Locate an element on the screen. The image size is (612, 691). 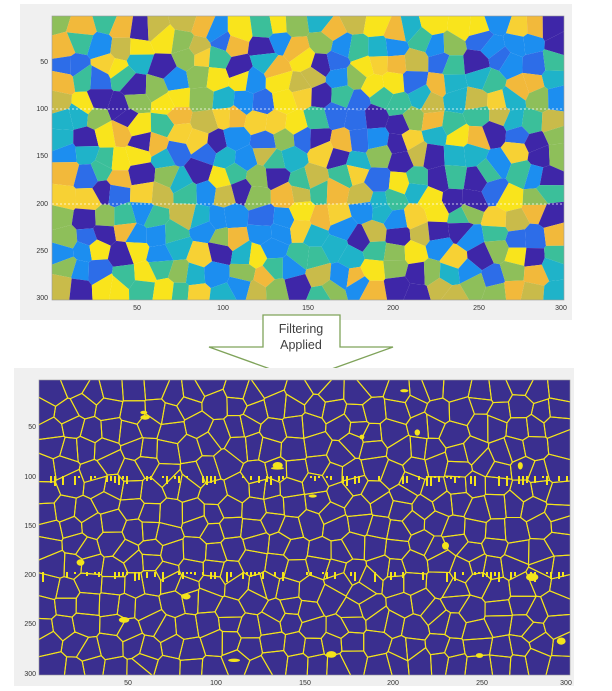
x-tick-label: 250 is located at coordinates (482, 683).